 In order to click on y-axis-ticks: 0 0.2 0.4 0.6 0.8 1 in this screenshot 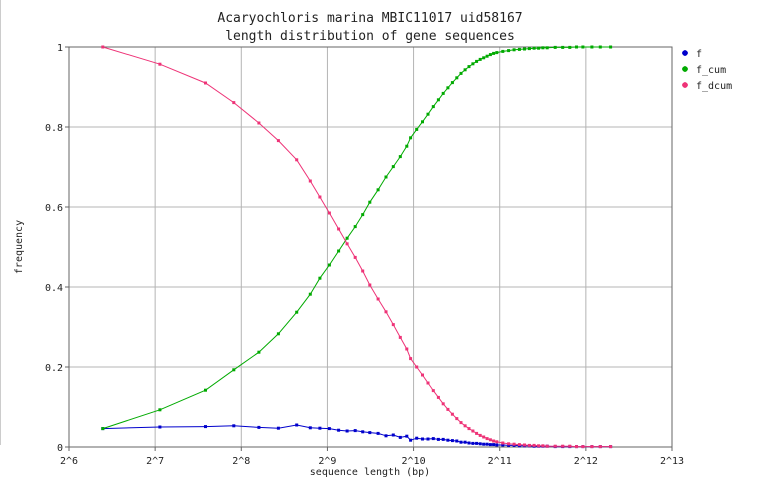, I will do `click(57, 248)`.